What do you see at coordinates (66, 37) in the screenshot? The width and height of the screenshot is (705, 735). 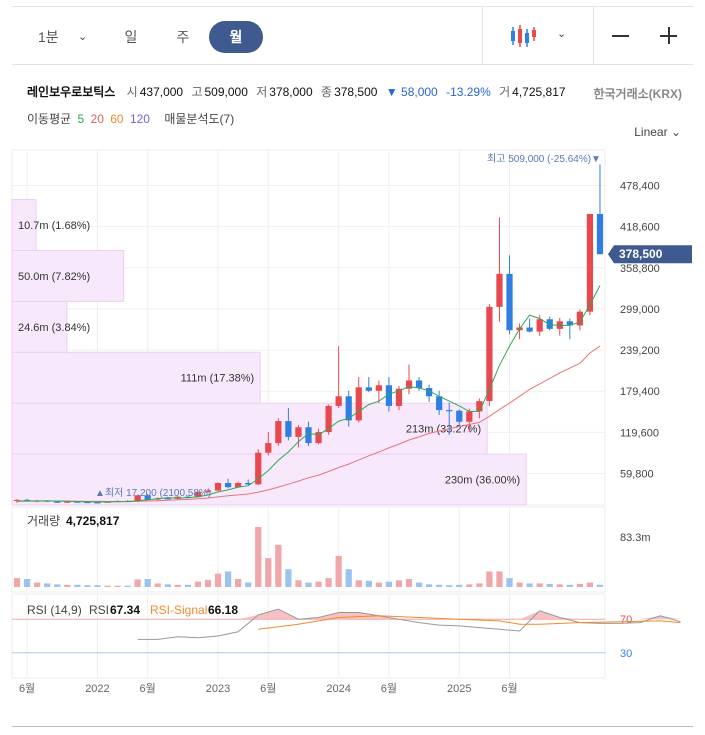 I see `timeframe-minute-button: 1분 ⌄` at bounding box center [66, 37].